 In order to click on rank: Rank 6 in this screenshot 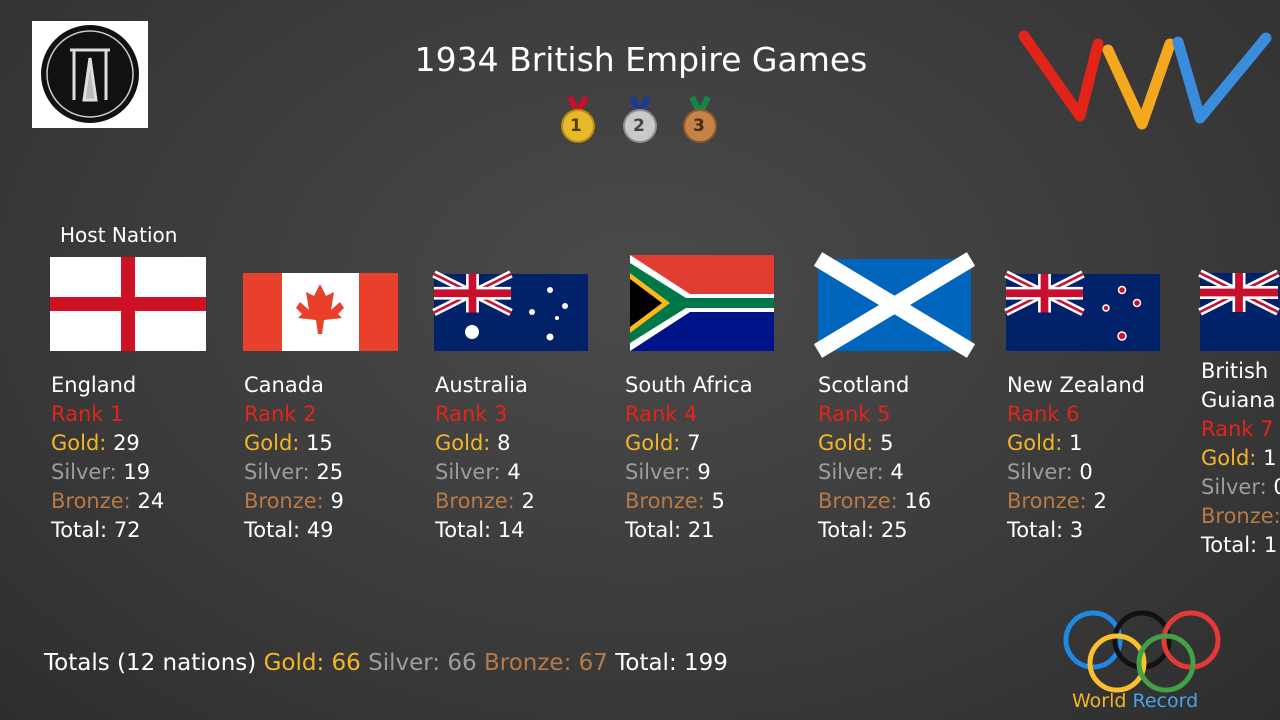, I will do `click(1043, 414)`.